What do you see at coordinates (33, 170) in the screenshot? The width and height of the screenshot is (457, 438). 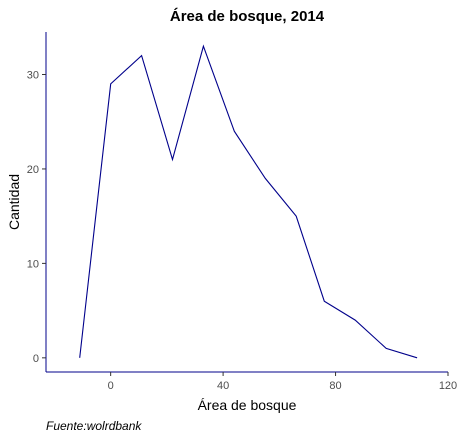 I see `y-tick-label: 20` at bounding box center [33, 170].